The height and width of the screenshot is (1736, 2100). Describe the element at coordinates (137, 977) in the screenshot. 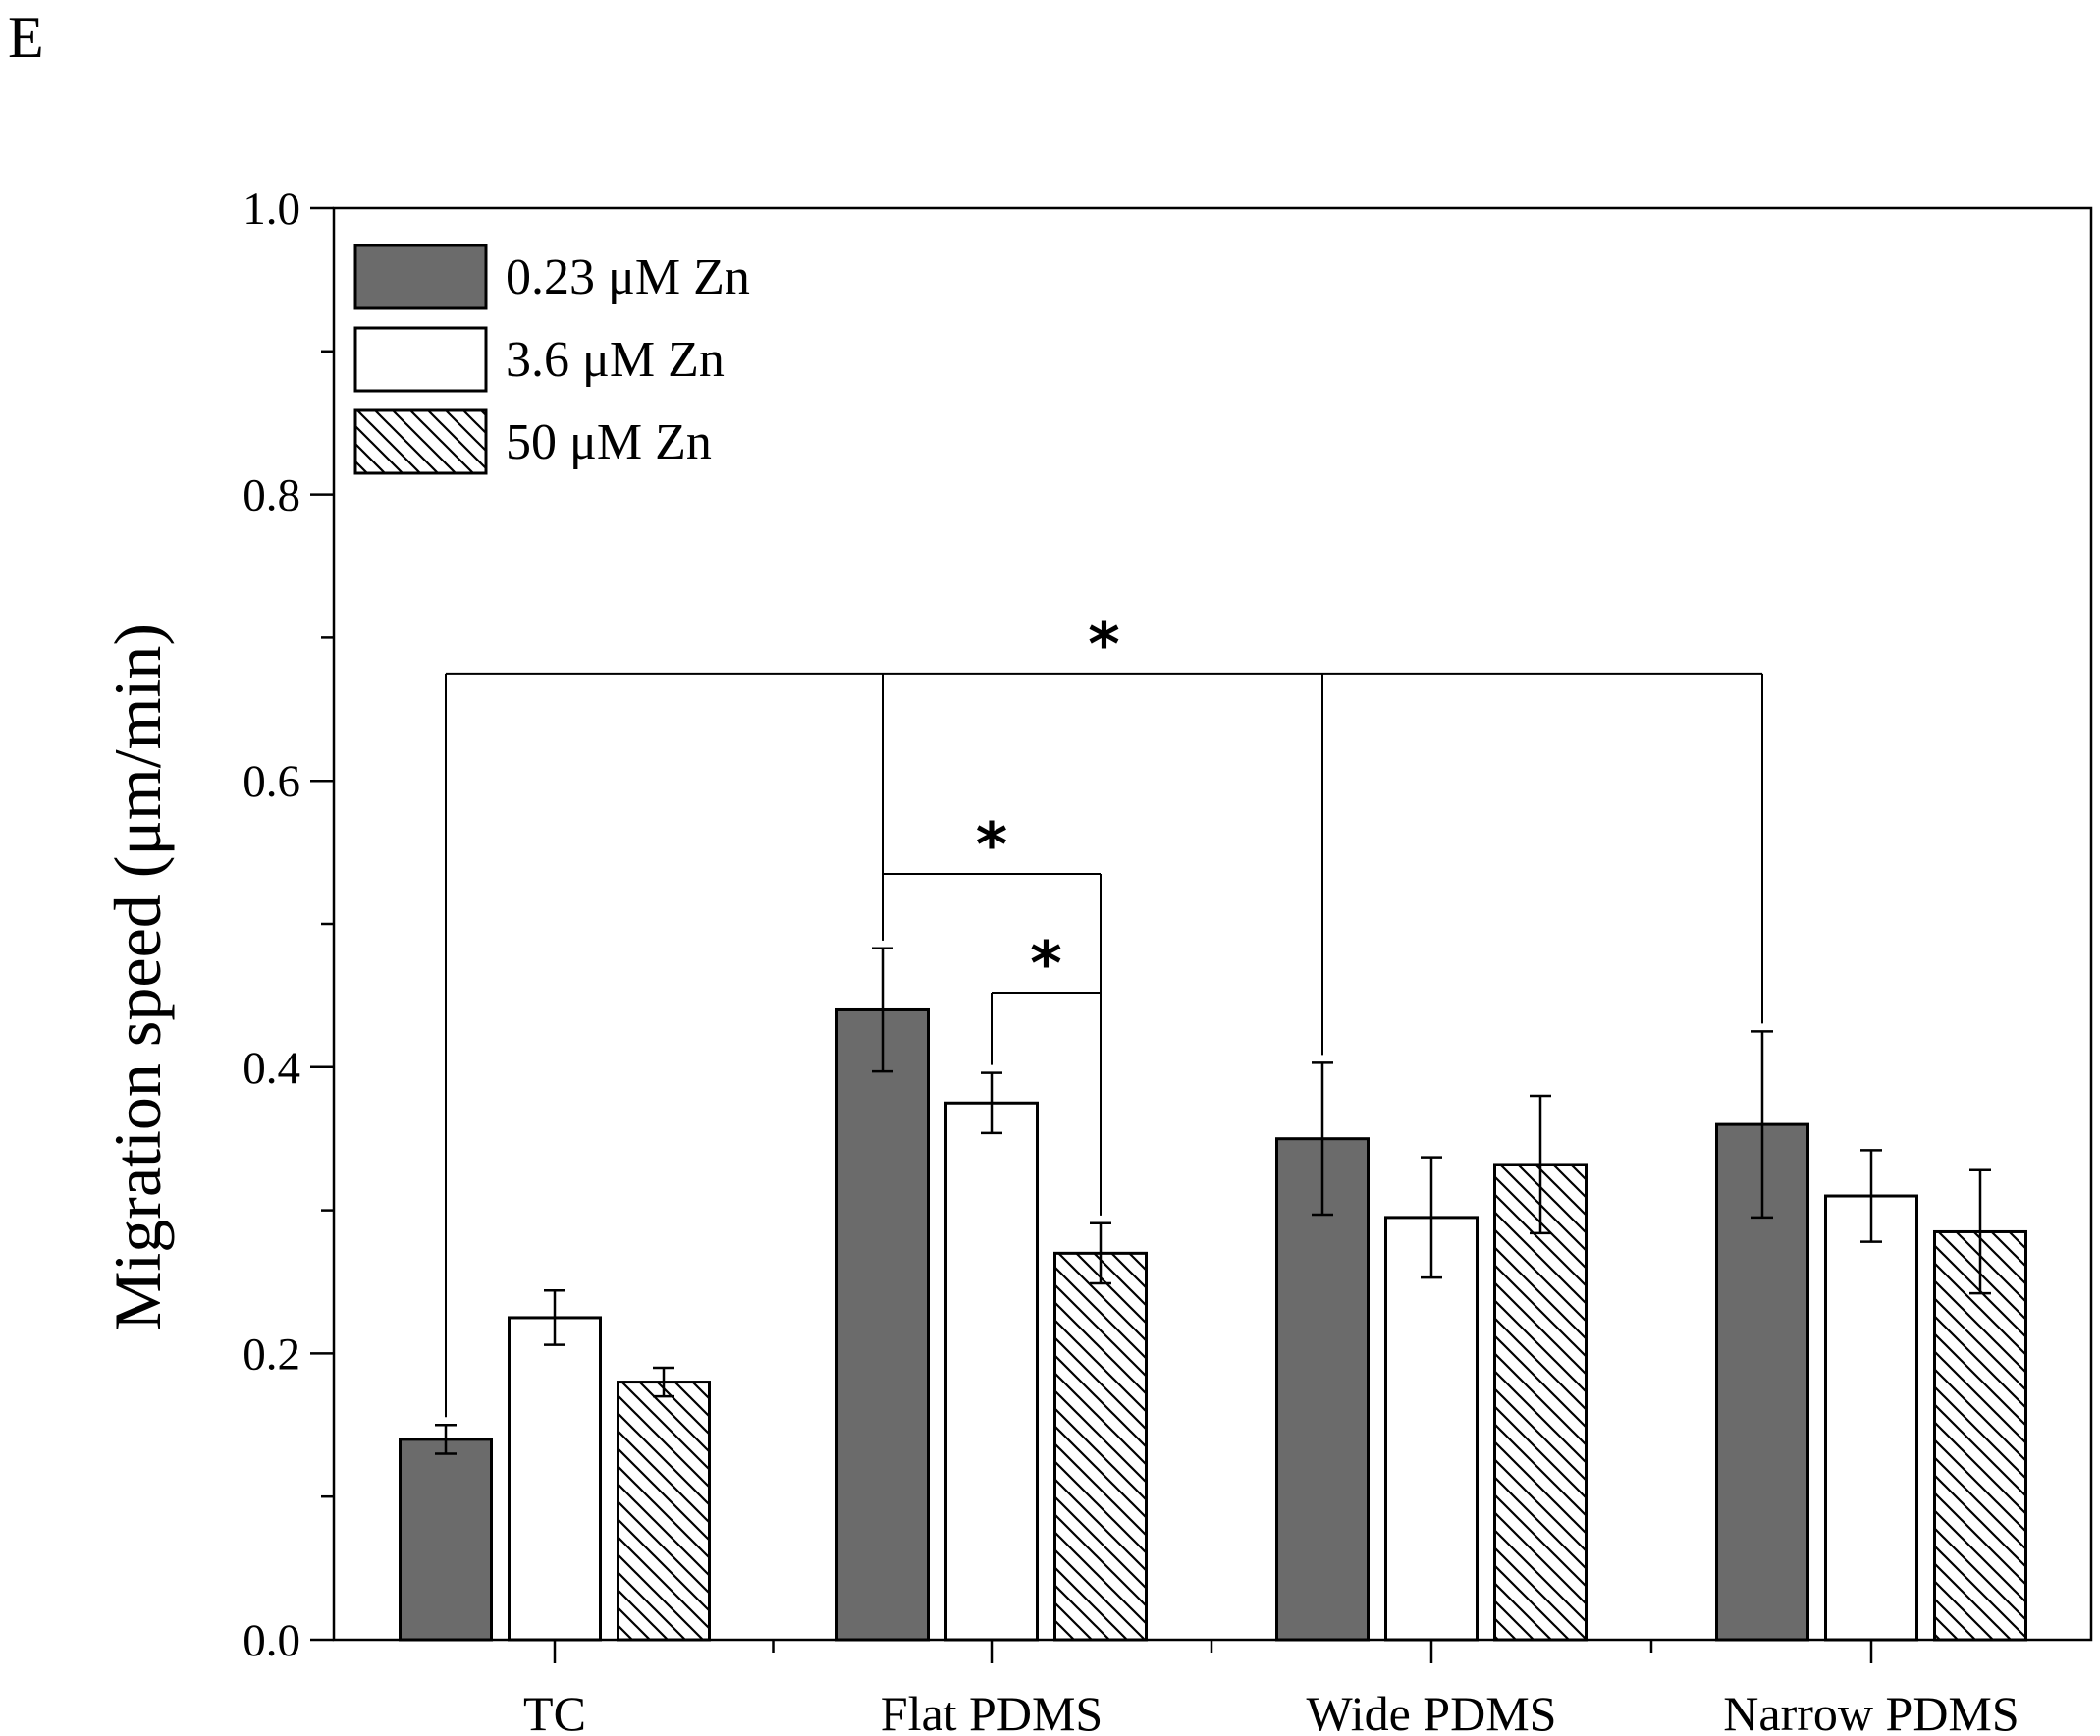

I see `y-axis-title: Migration speed (μm/min)` at that location.